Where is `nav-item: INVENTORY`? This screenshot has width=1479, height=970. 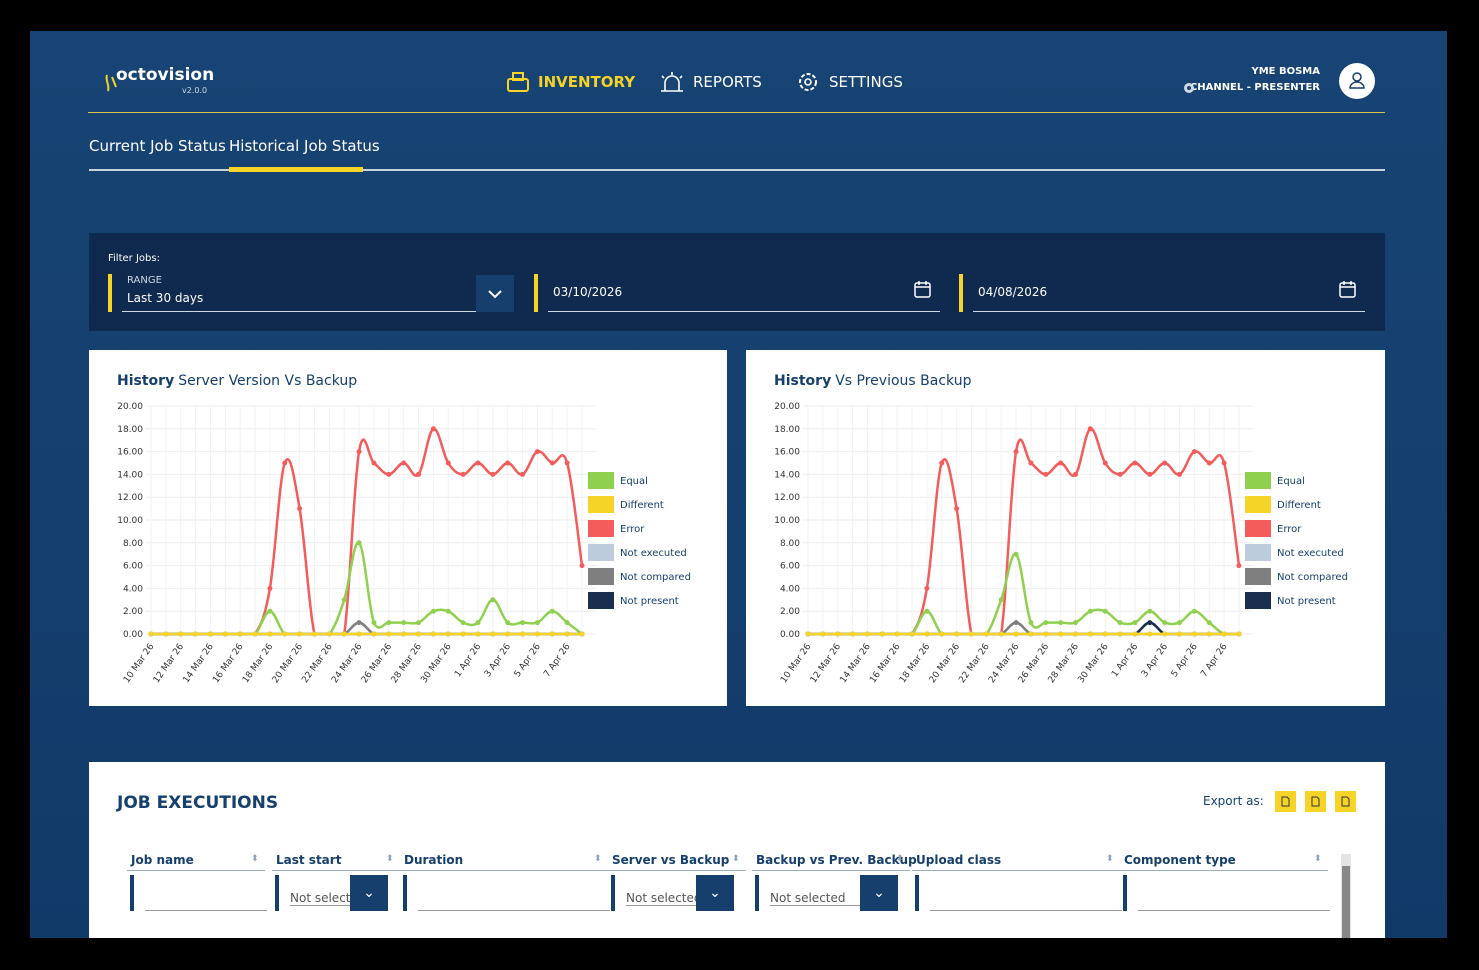 nav-item: INVENTORY is located at coordinates (570, 82).